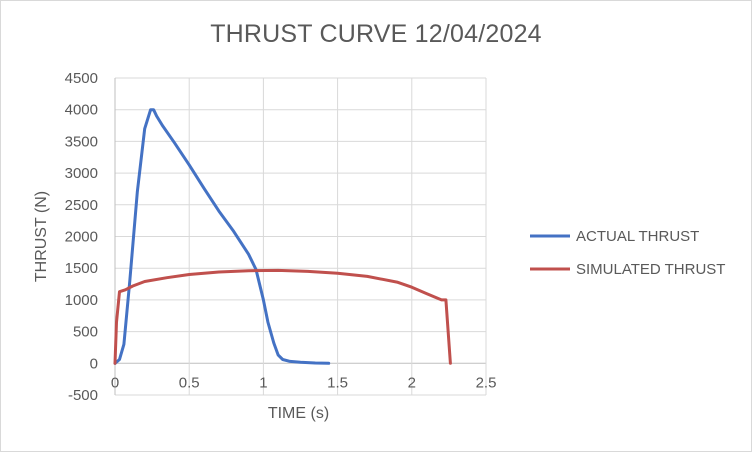 This screenshot has height=452, width=752. What do you see at coordinates (81, 205) in the screenshot?
I see `y-tick-label: 2500` at bounding box center [81, 205].